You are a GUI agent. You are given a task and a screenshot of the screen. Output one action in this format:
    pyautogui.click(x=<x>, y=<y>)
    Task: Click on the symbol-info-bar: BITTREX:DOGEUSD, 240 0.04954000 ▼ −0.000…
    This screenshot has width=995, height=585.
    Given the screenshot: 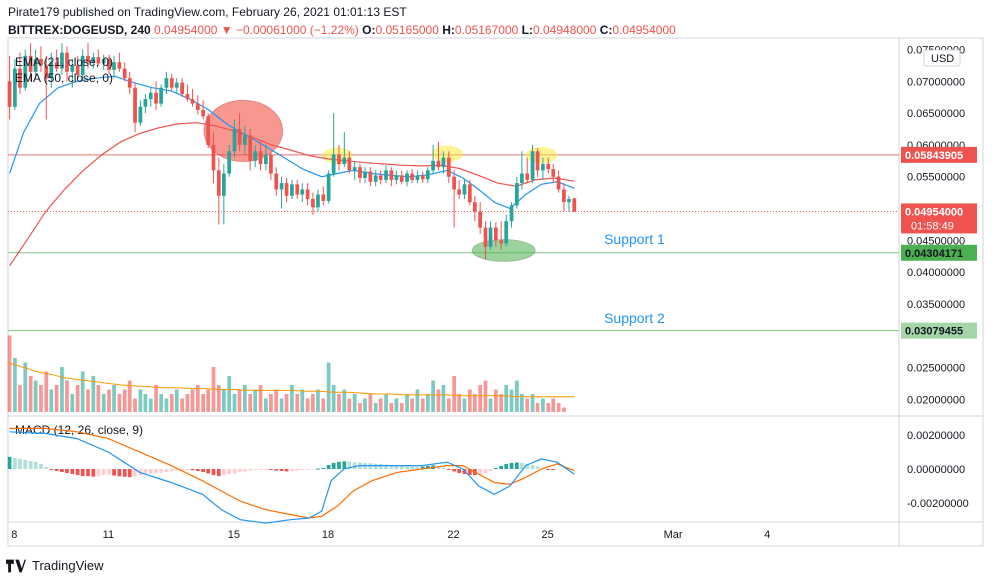 What is the action you would take?
    pyautogui.click(x=342, y=30)
    